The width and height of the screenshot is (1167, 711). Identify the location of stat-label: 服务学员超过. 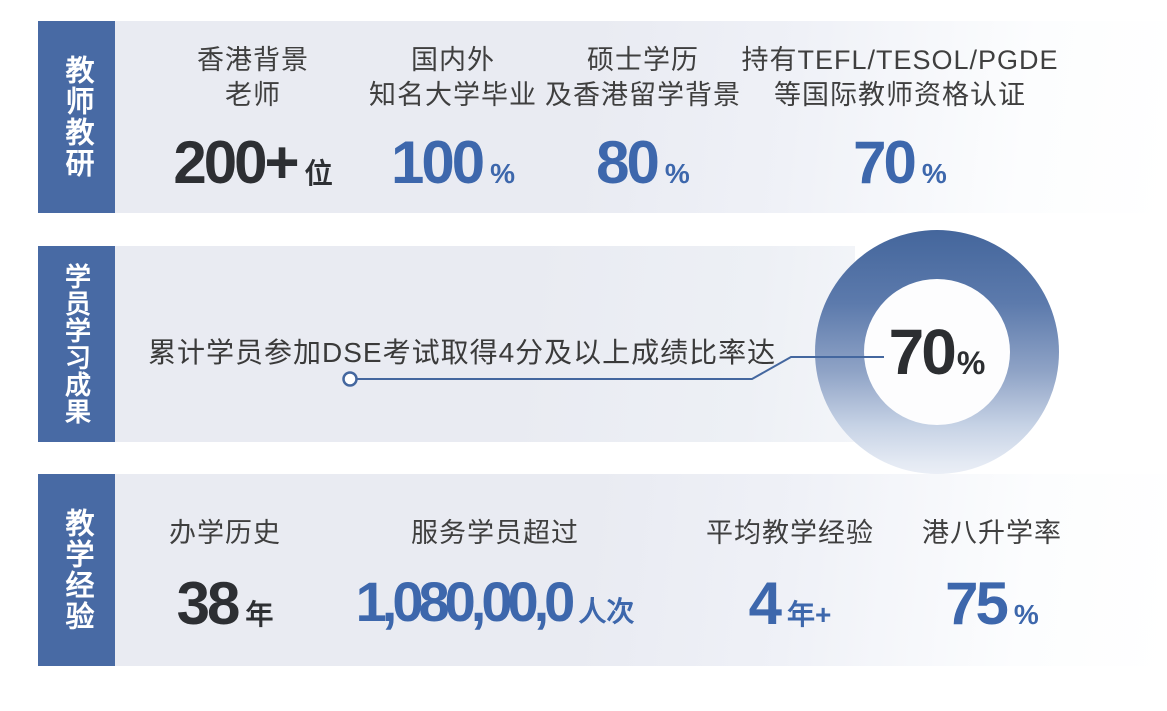
(495, 533).